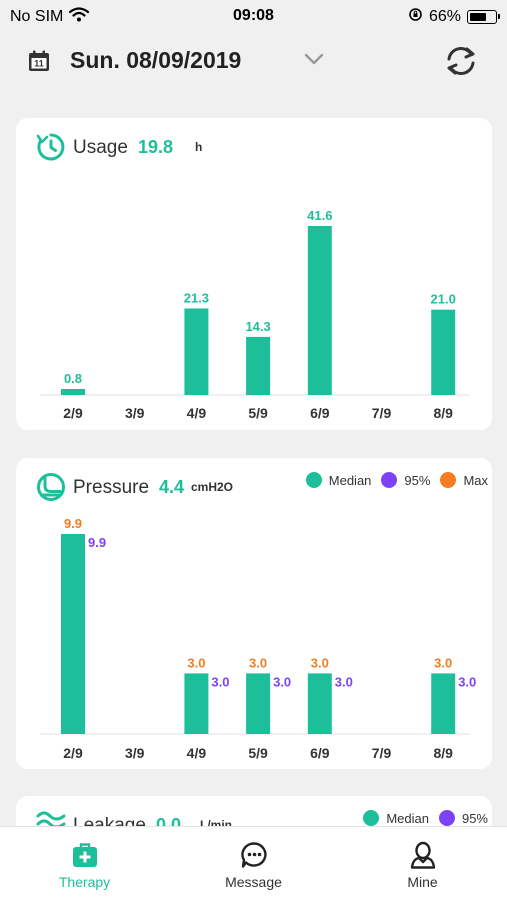 The width and height of the screenshot is (507, 900). I want to click on tab-message-label: Message, so click(253, 882).